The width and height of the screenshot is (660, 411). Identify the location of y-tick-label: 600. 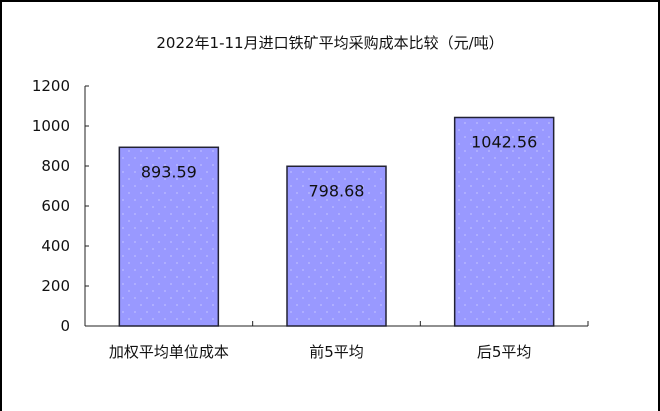
(55, 206).